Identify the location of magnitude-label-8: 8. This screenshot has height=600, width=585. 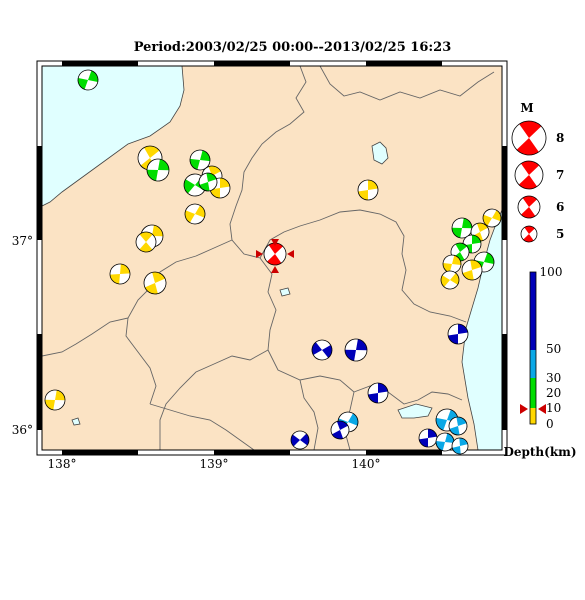
(560, 138).